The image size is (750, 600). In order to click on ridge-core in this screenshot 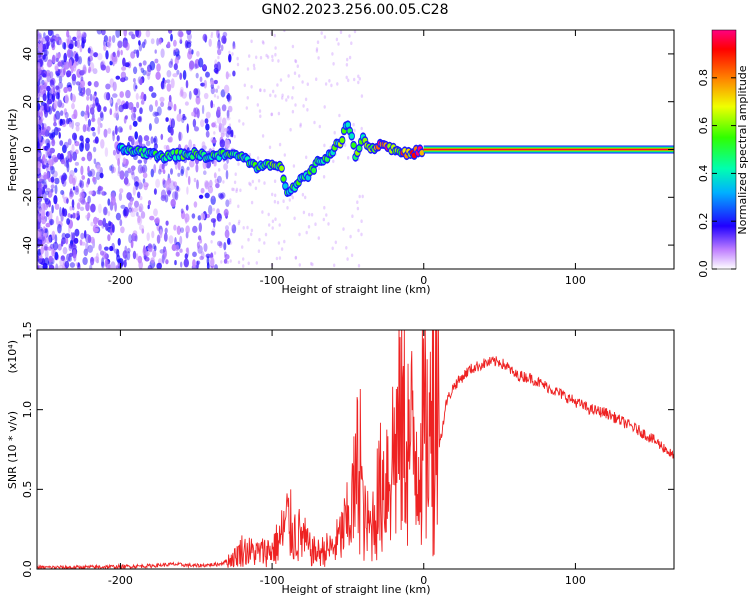, I will do `click(348, 125)`.